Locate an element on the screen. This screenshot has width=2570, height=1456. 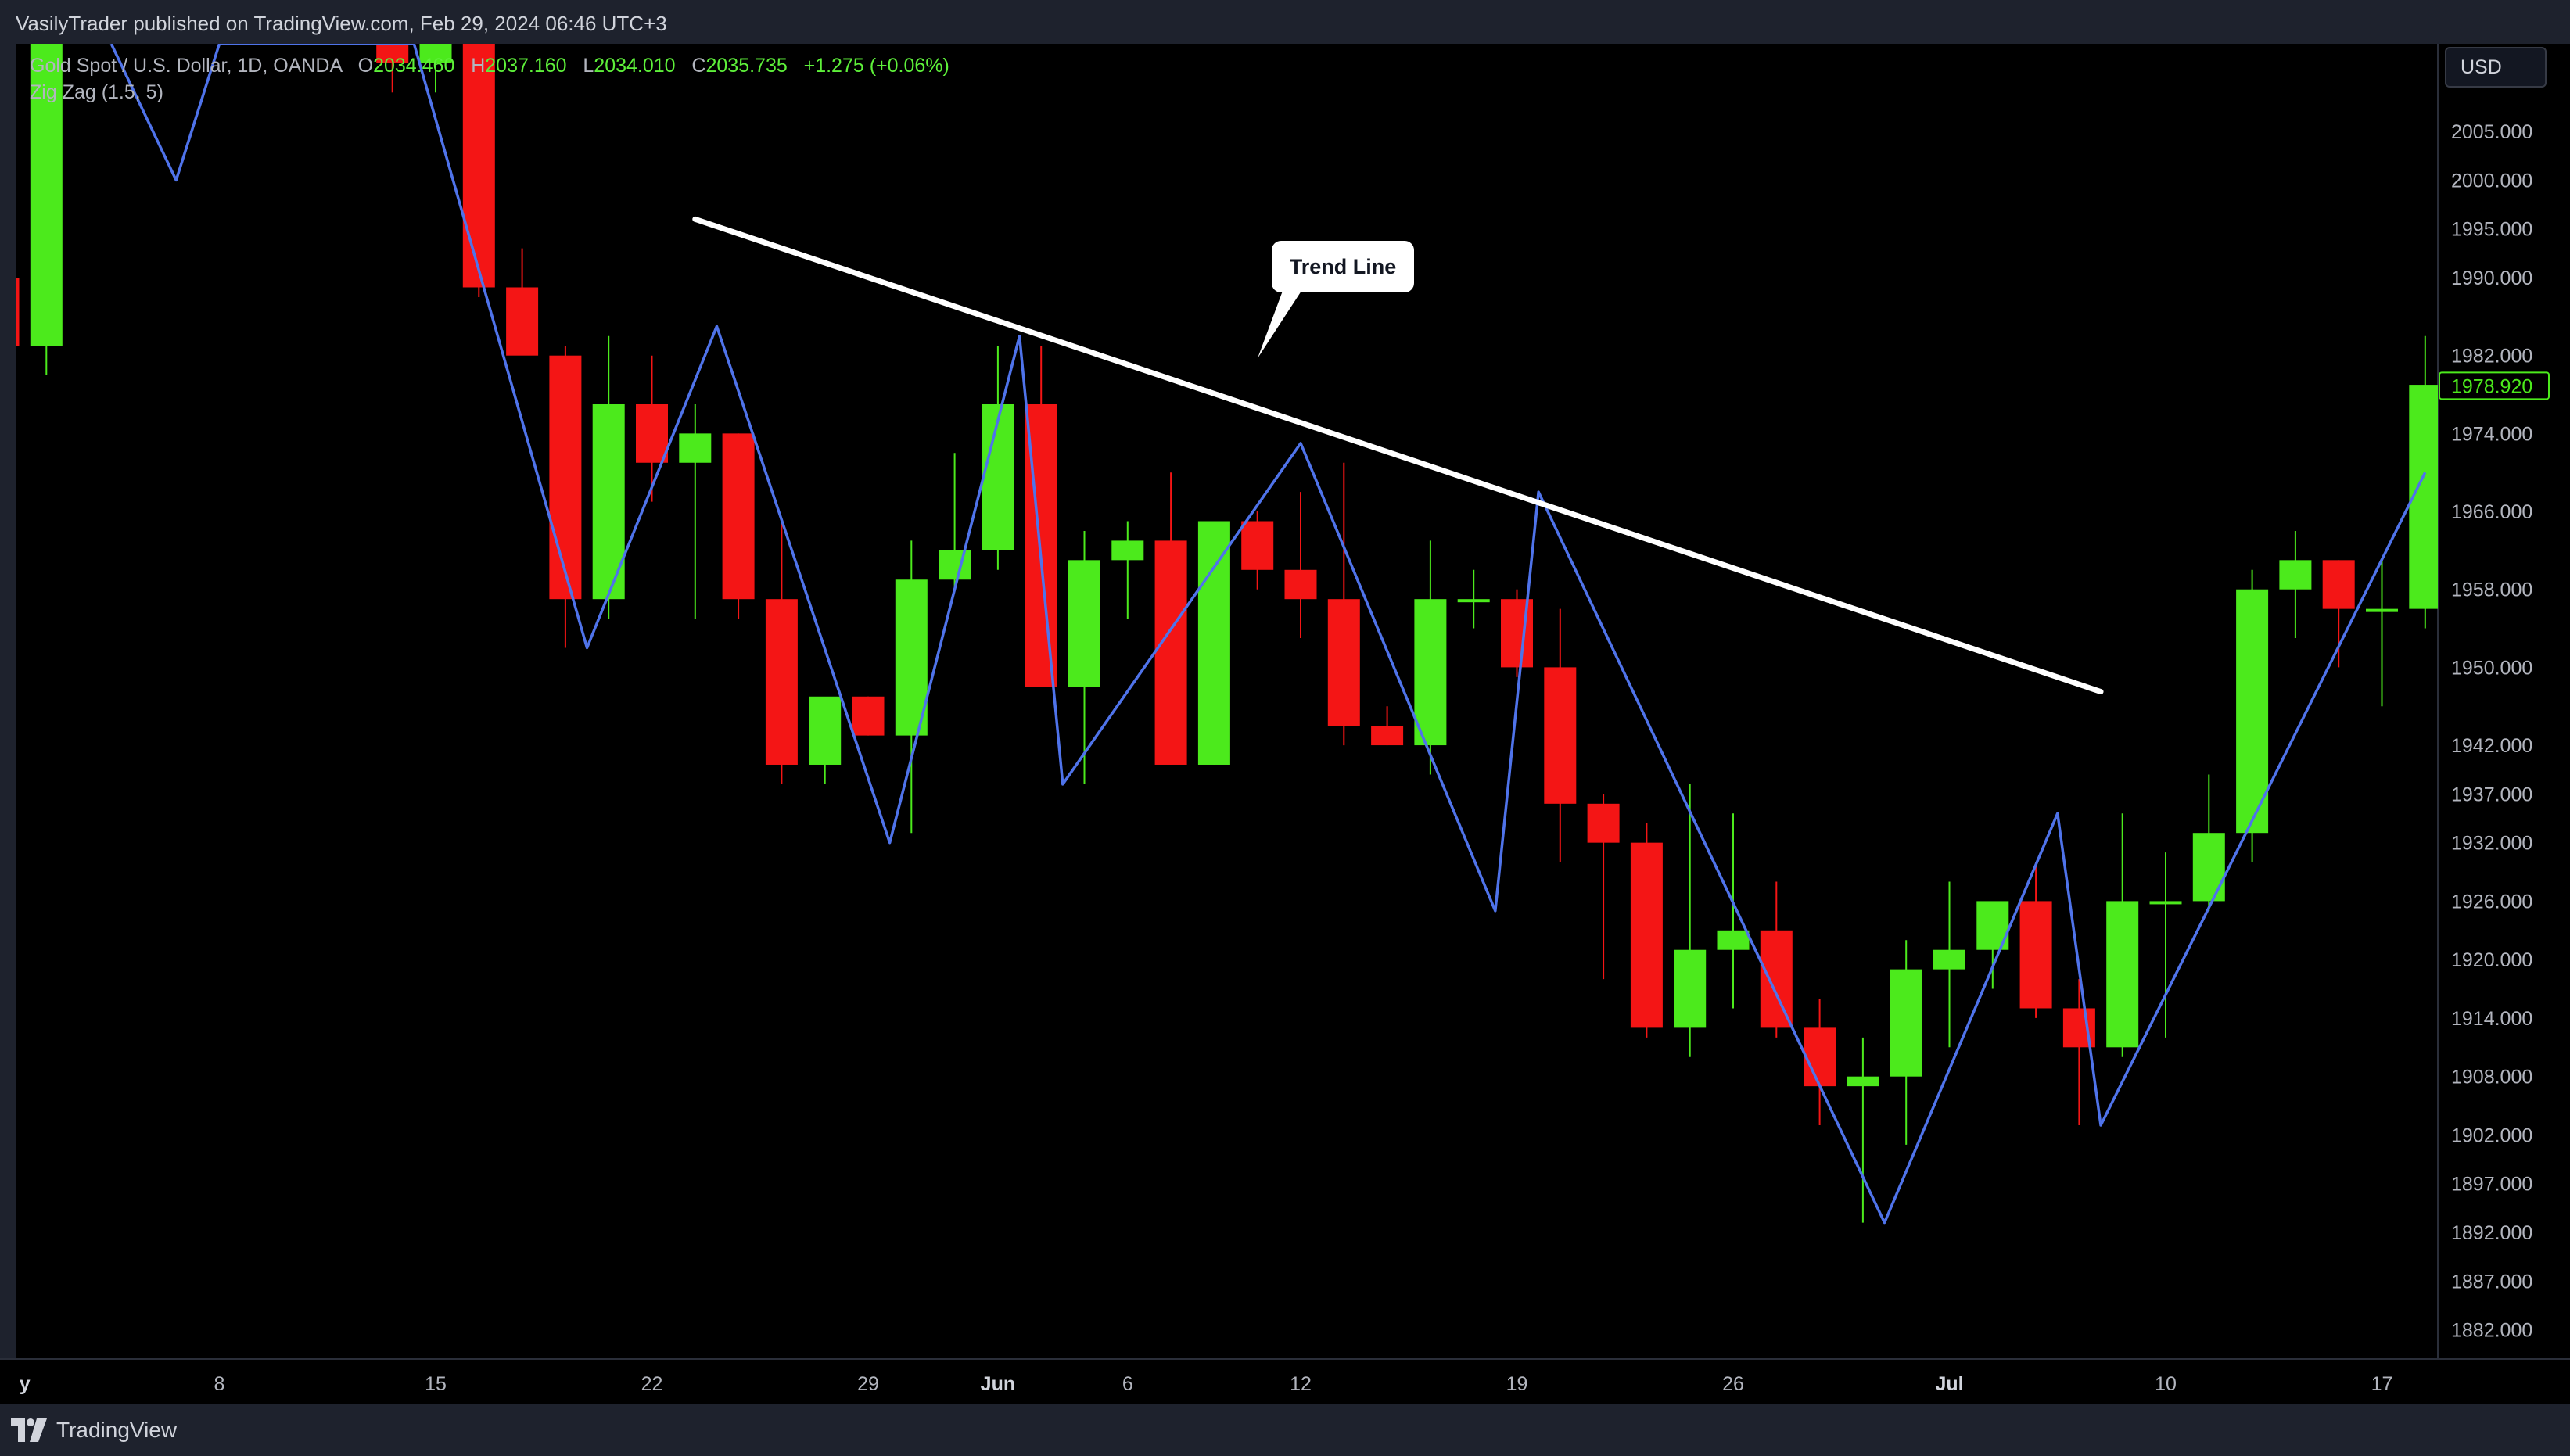
open-value: 2034.460 is located at coordinates (414, 66).